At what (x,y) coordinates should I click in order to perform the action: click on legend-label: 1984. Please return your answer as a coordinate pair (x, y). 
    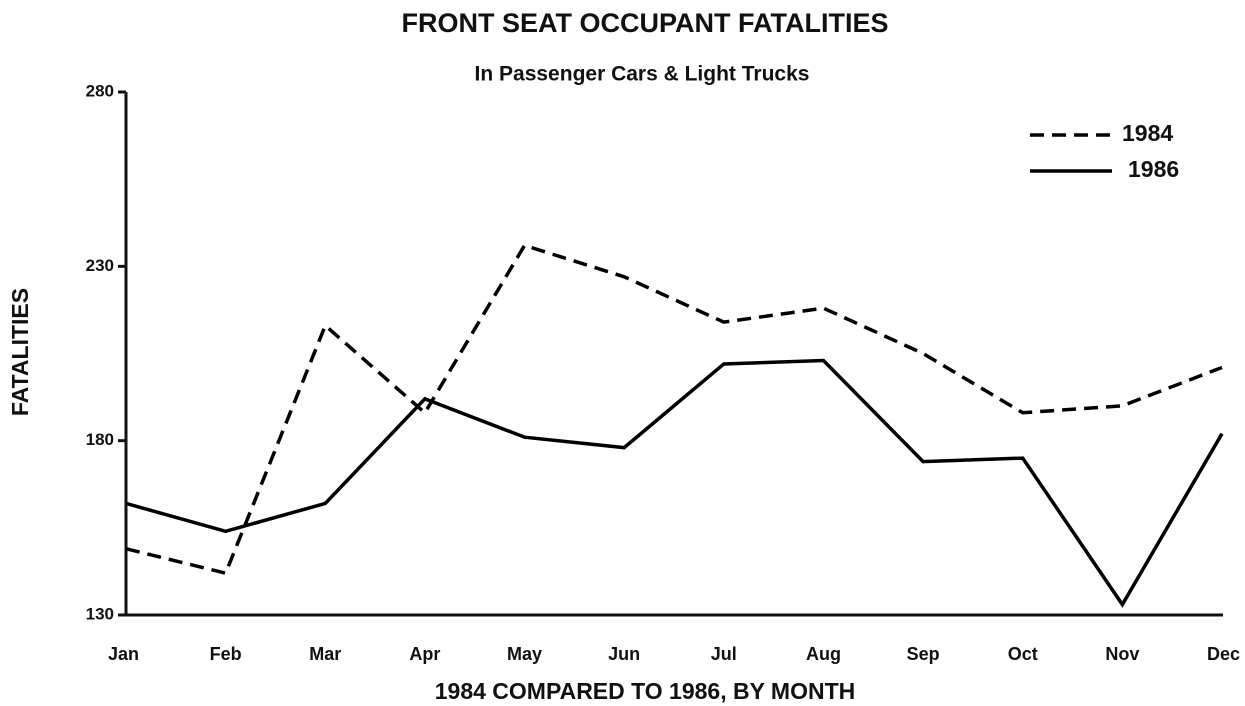
    Looking at the image, I should click on (1147, 133).